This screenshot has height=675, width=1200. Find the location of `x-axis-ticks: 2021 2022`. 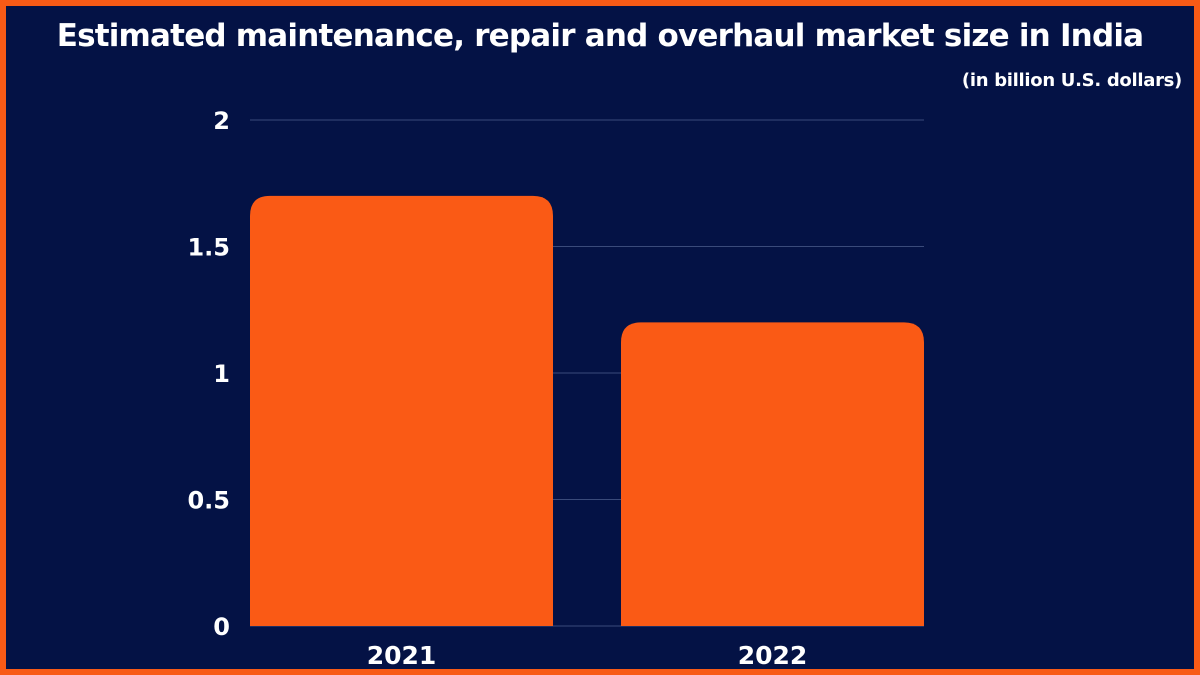

x-axis-ticks: 2021 2022 is located at coordinates (587, 655).